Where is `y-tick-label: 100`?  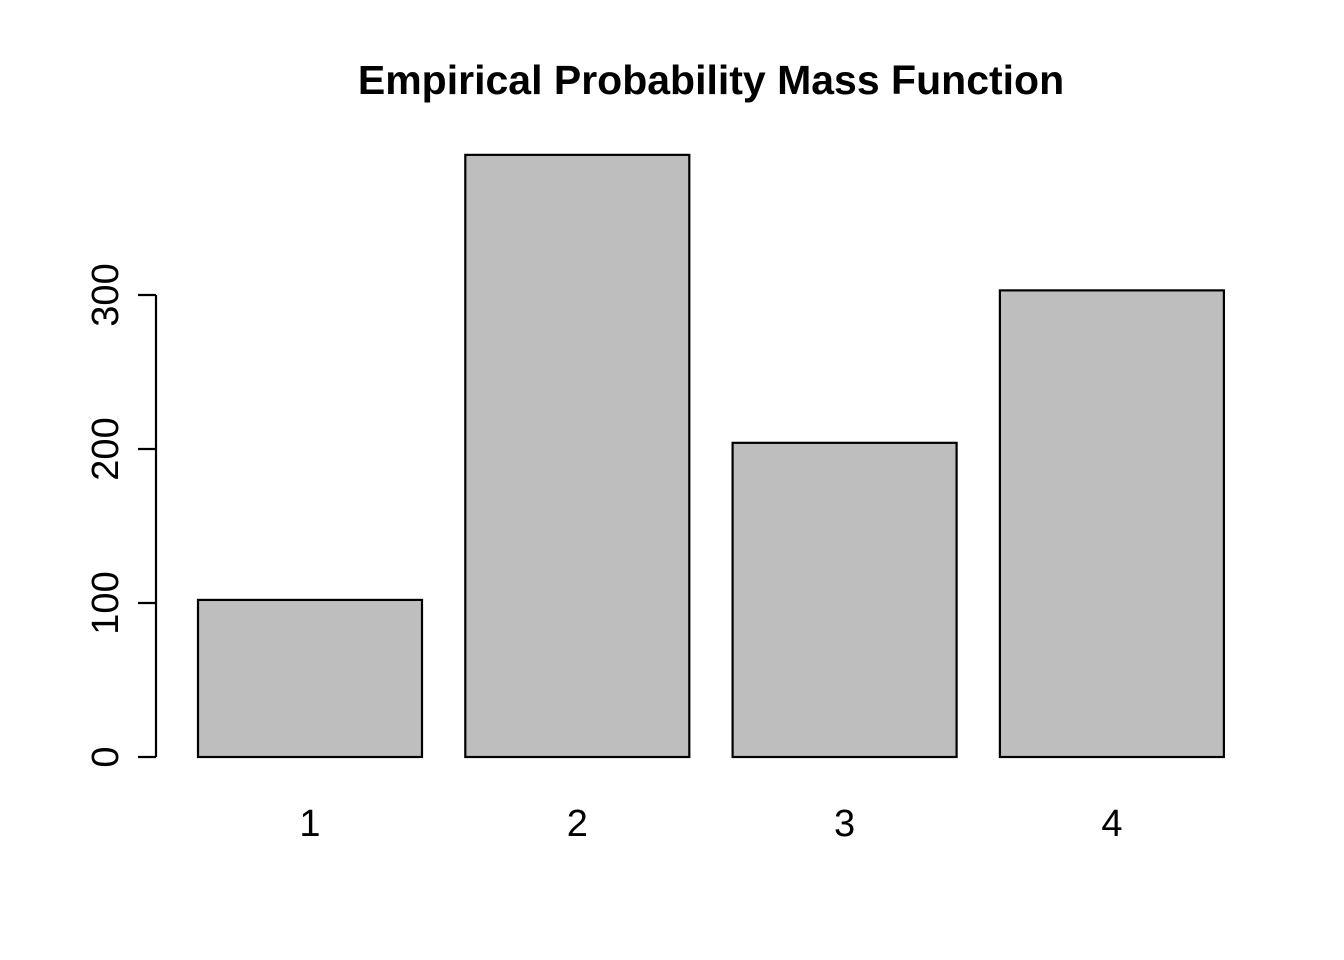 y-tick-label: 100 is located at coordinates (106, 602).